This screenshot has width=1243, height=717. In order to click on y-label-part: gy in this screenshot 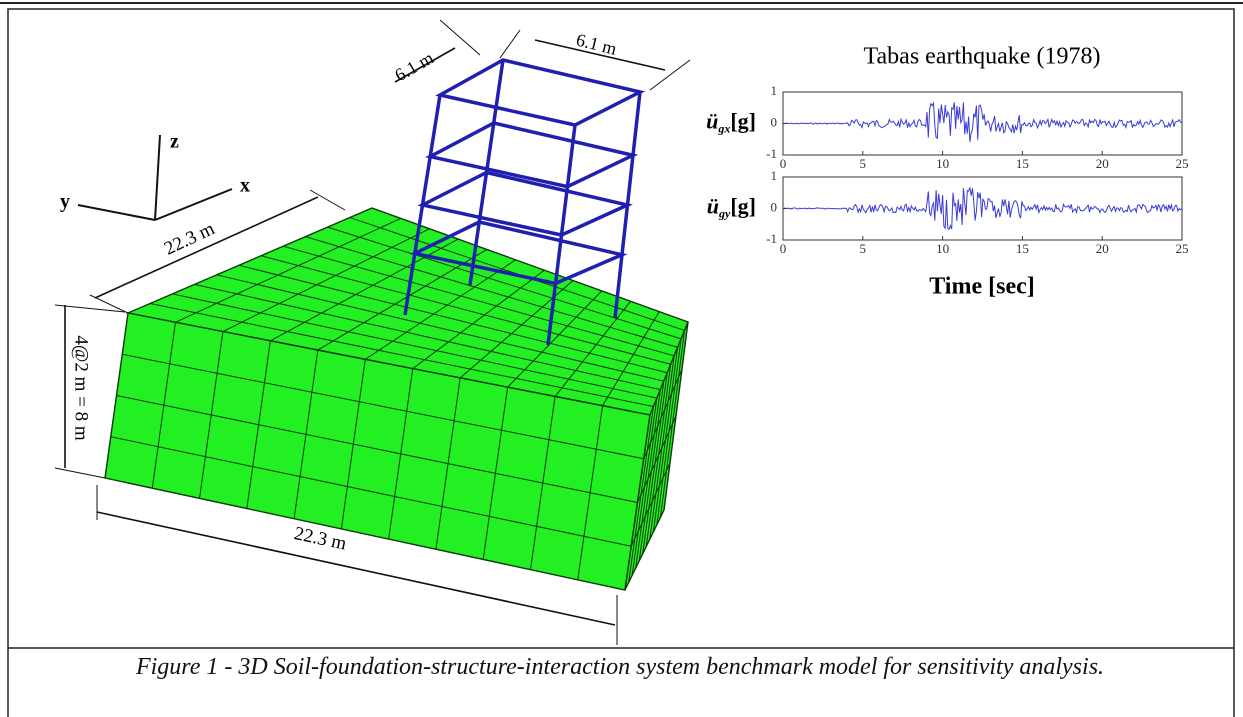, I will do `click(724, 213)`.